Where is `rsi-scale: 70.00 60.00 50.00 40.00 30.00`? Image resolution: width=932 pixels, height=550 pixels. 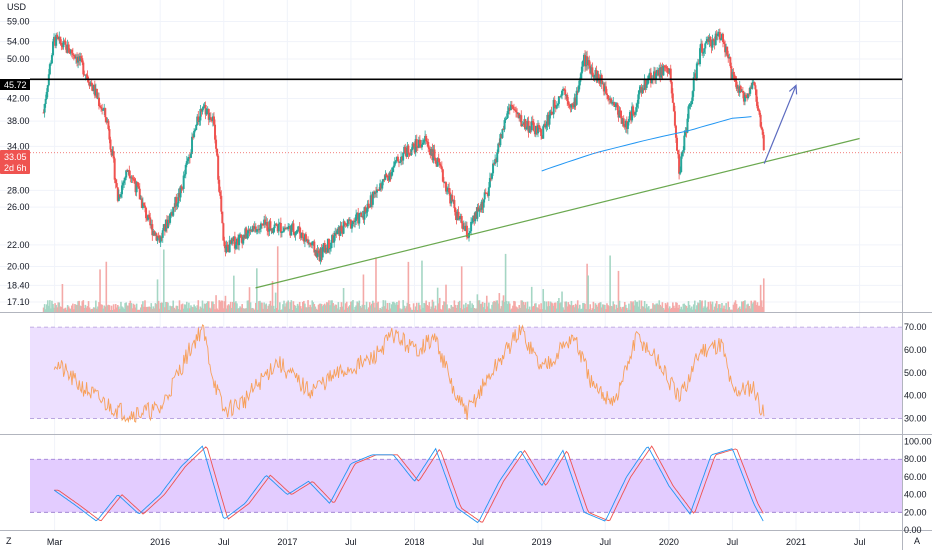 rsi-scale: 70.00 60.00 50.00 40.00 30.00 is located at coordinates (915, 372).